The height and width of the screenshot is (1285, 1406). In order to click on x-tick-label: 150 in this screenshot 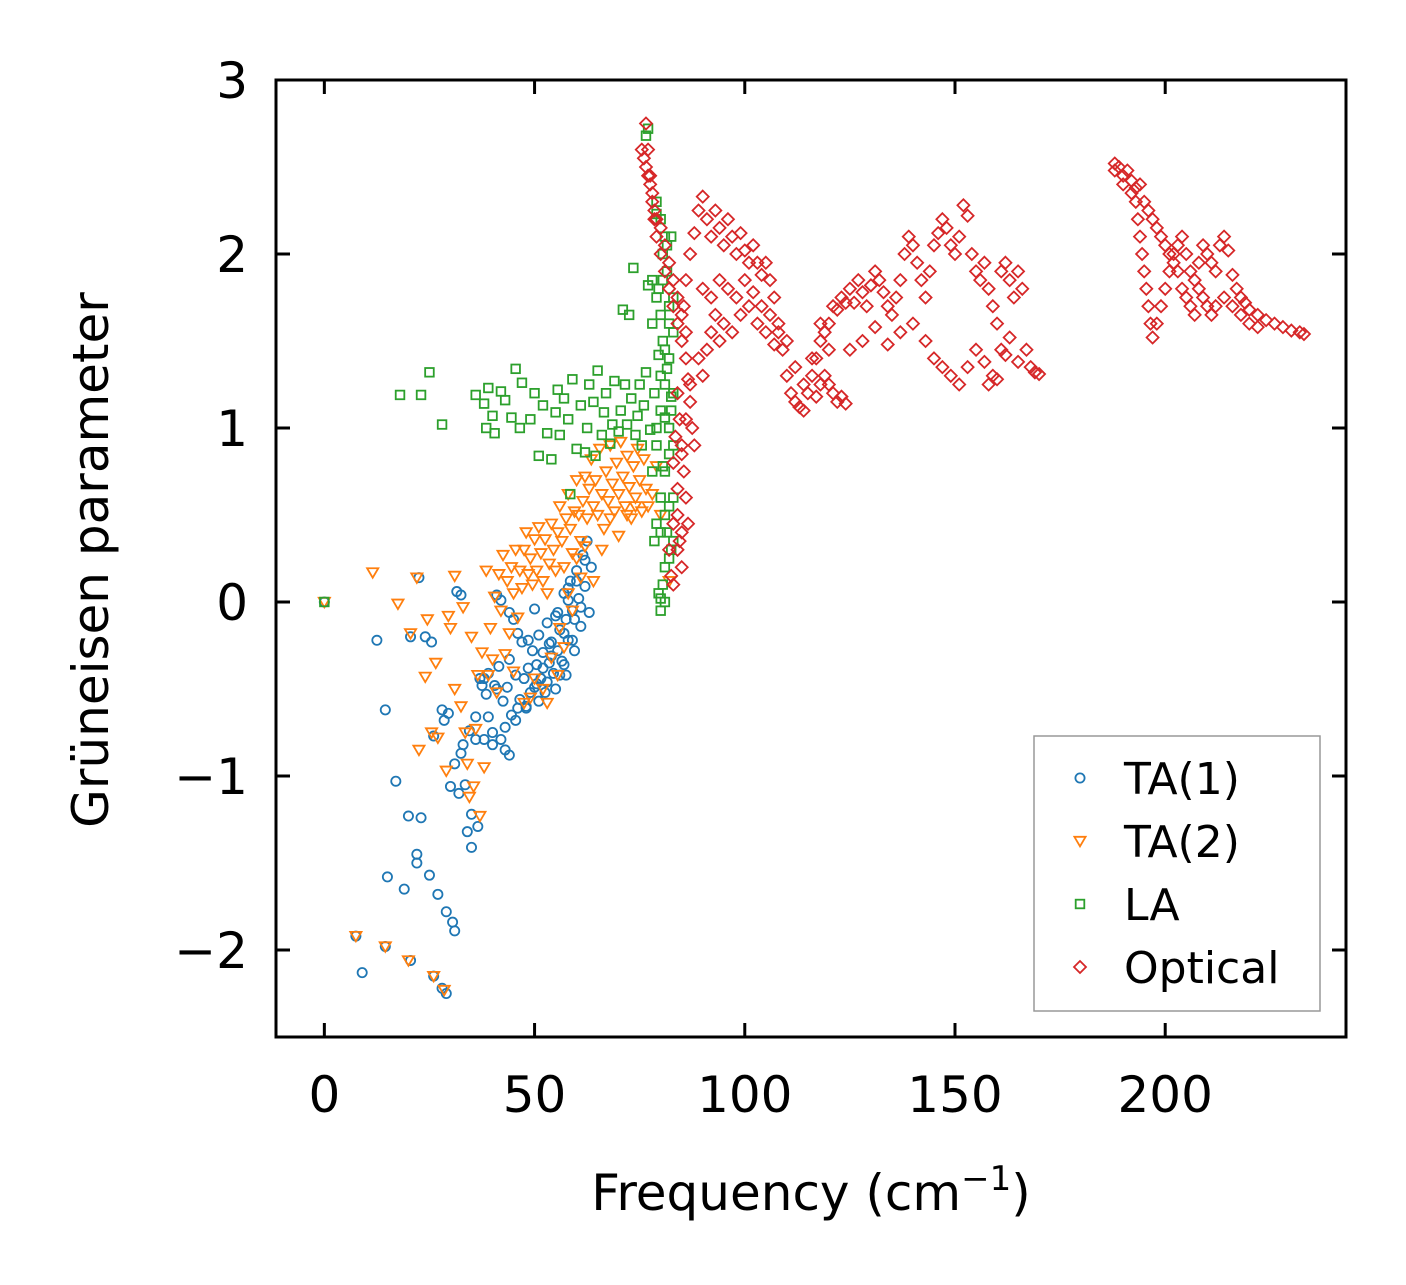, I will do `click(954, 1095)`.